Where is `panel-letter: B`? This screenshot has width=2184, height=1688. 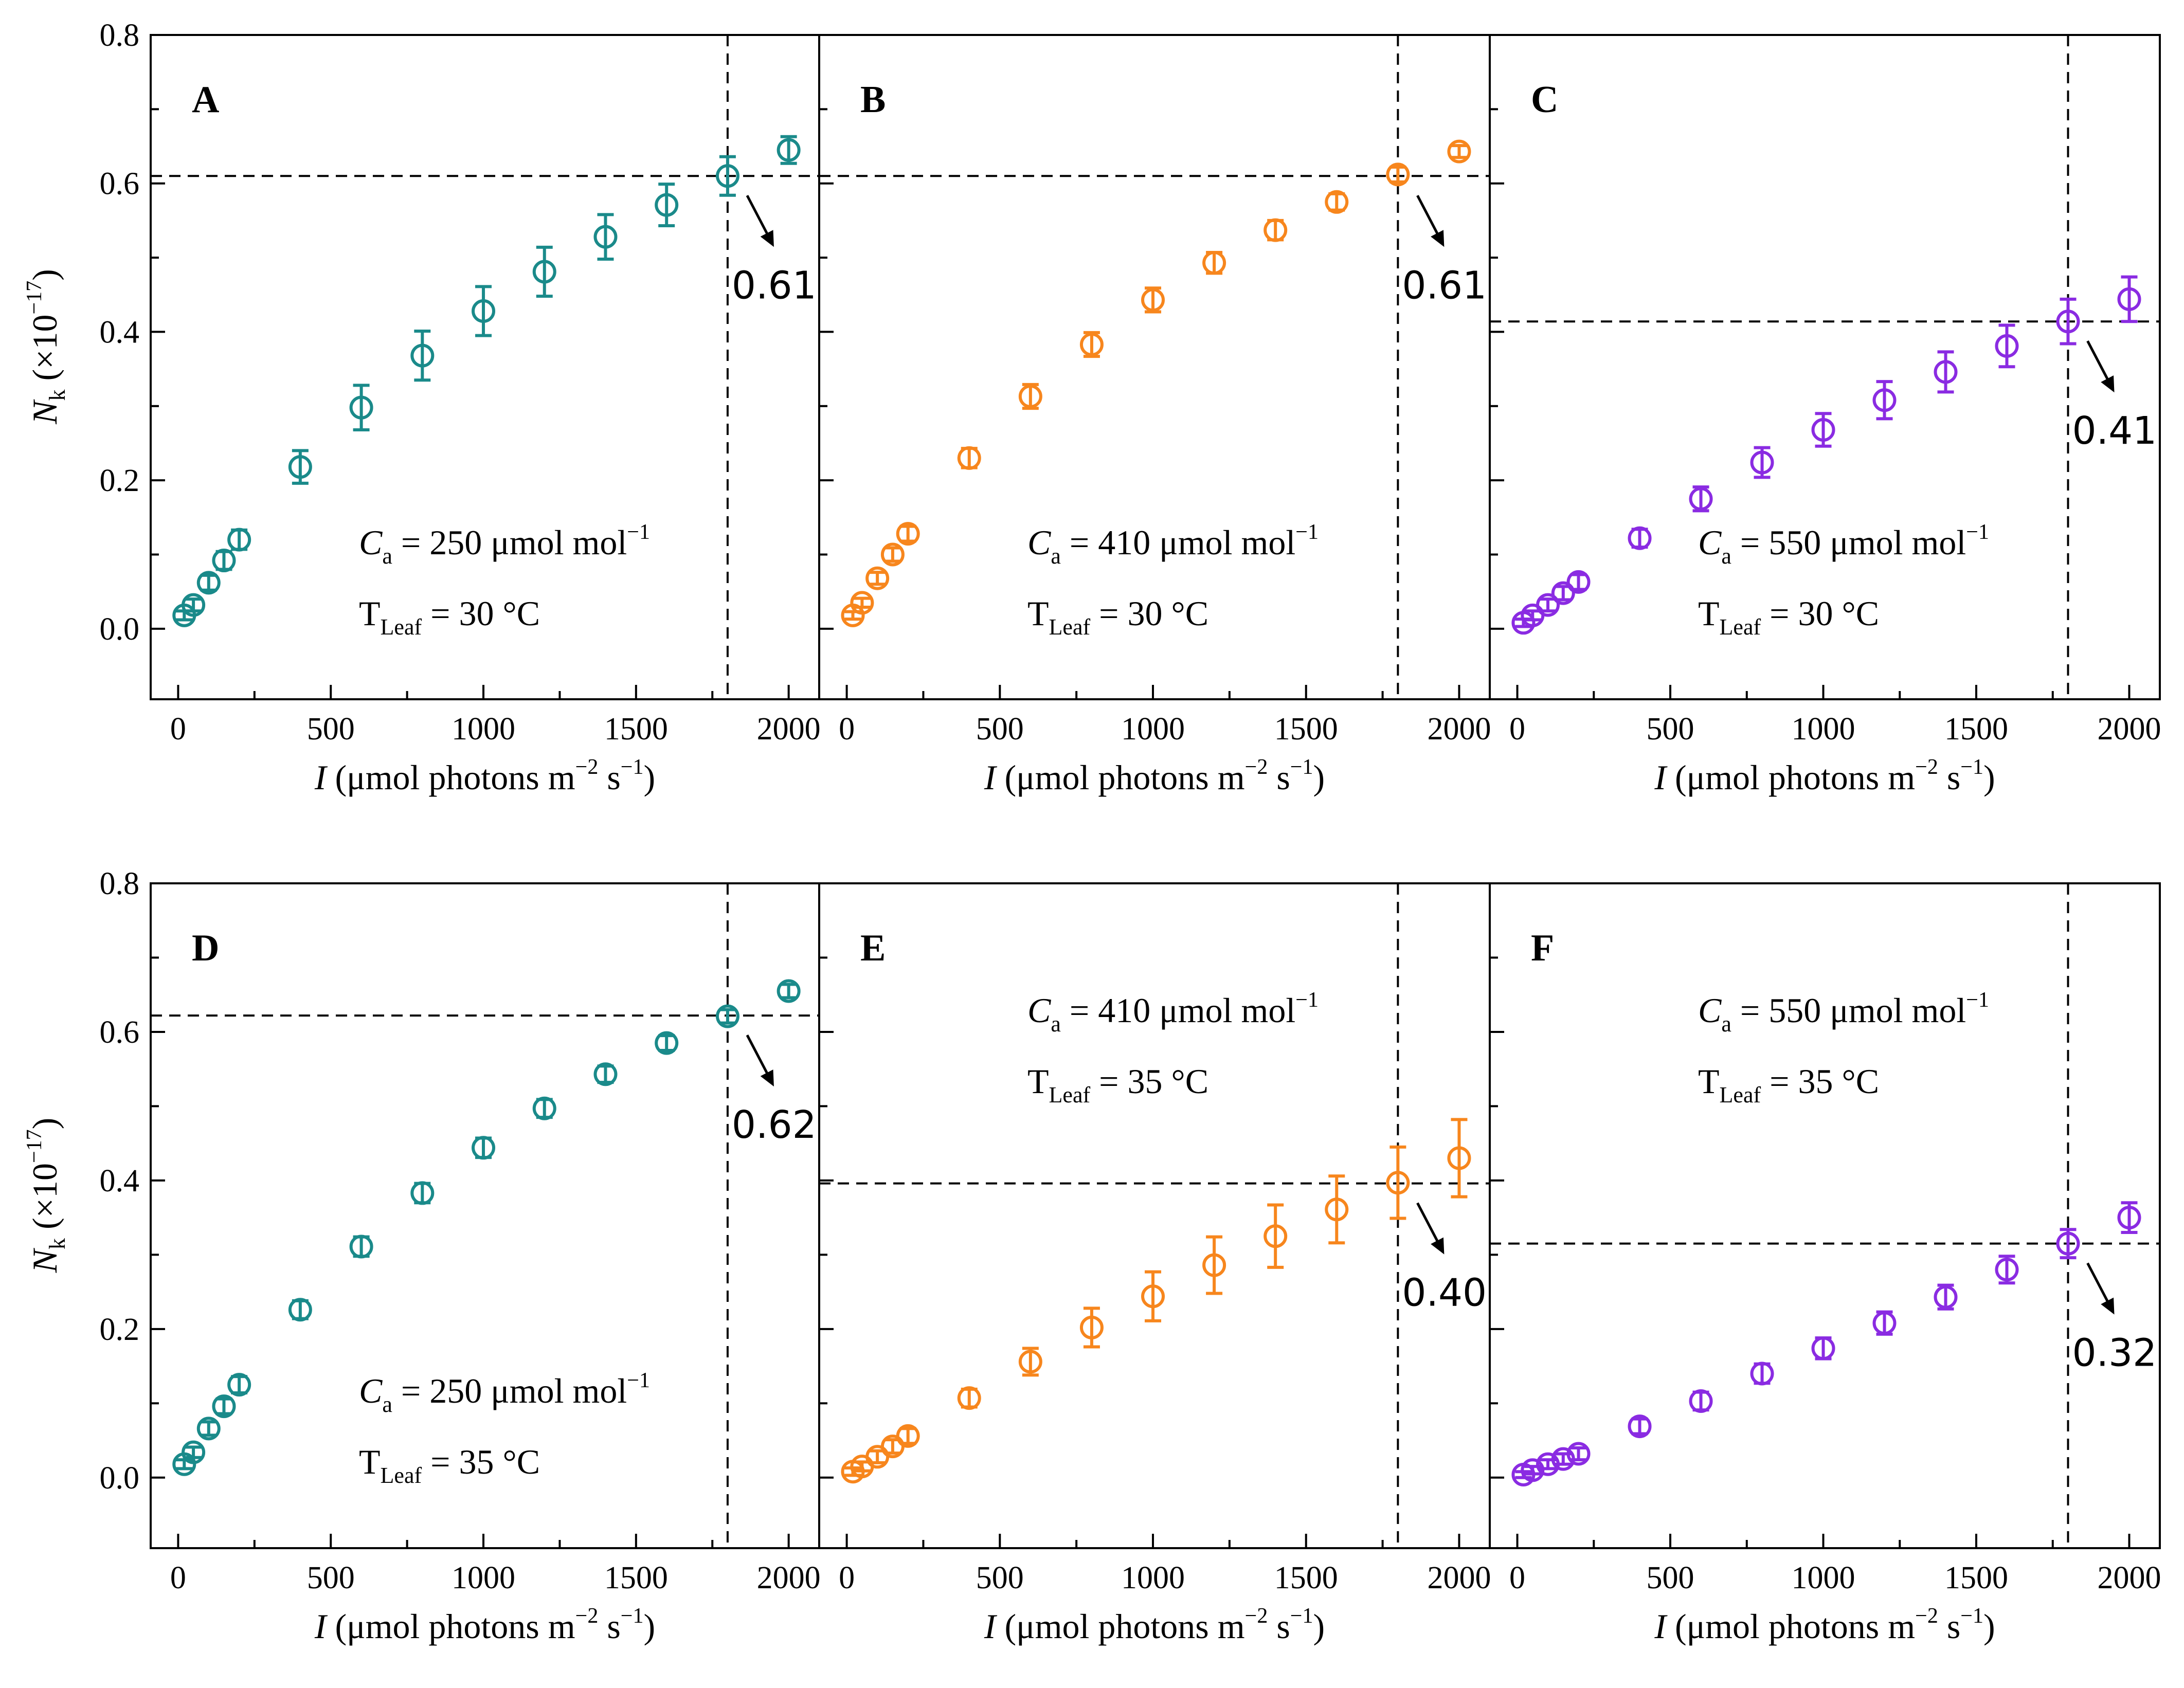
panel-letter: B is located at coordinates (873, 100).